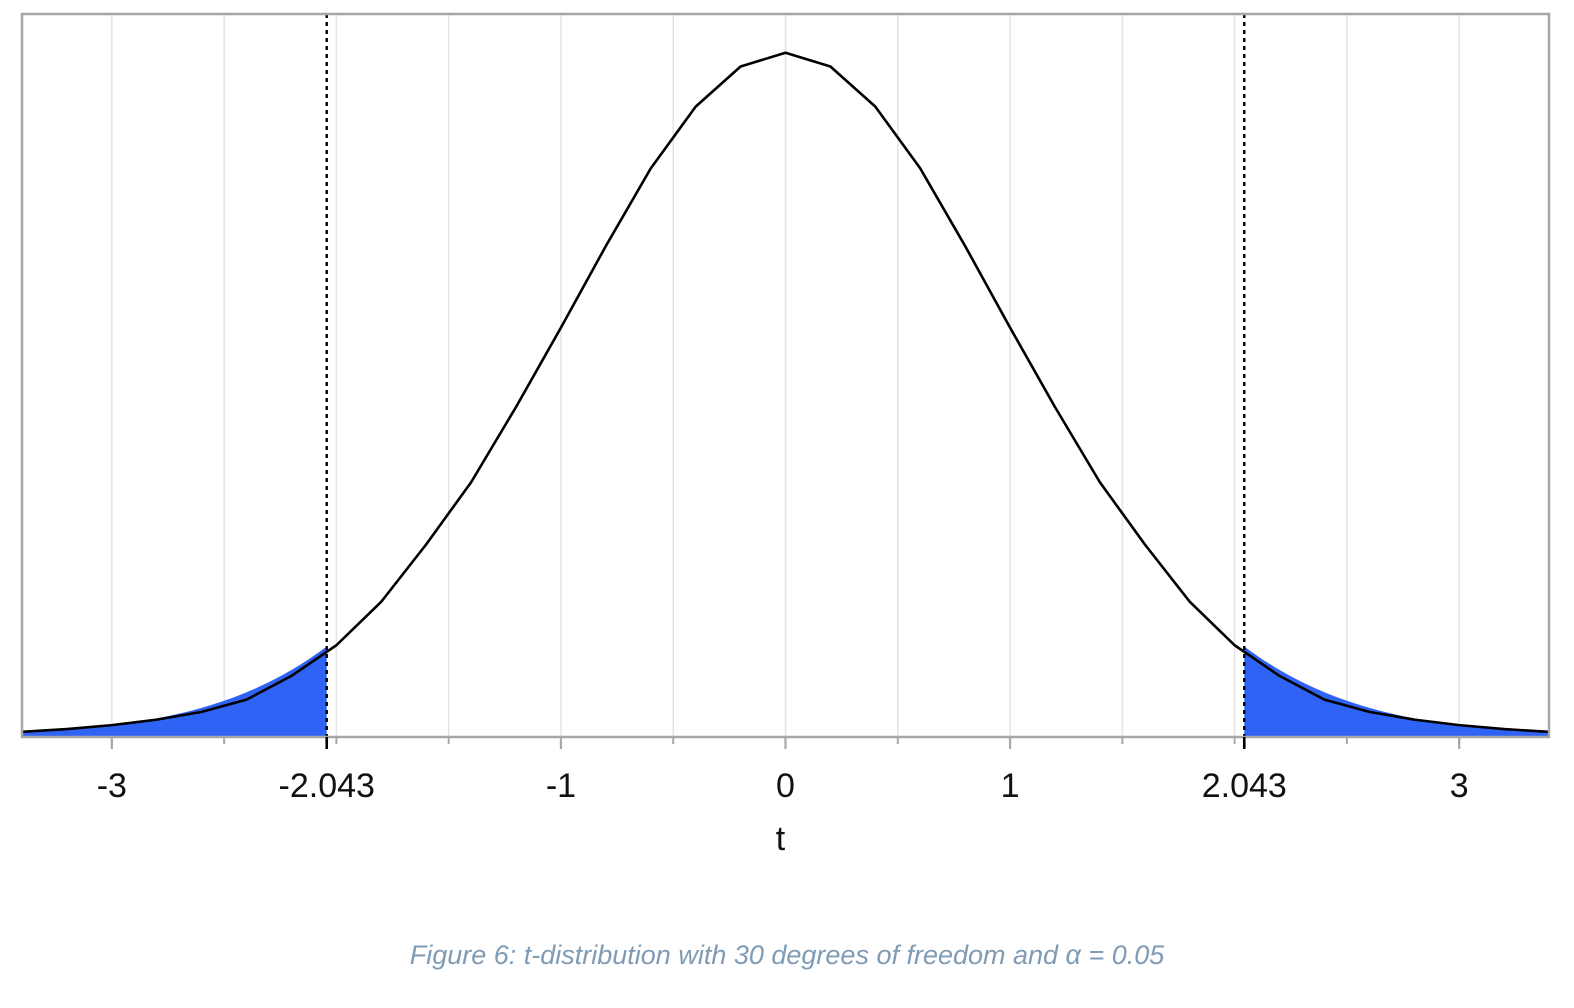  I want to click on x-tick-label: 2.043, so click(1244, 786).